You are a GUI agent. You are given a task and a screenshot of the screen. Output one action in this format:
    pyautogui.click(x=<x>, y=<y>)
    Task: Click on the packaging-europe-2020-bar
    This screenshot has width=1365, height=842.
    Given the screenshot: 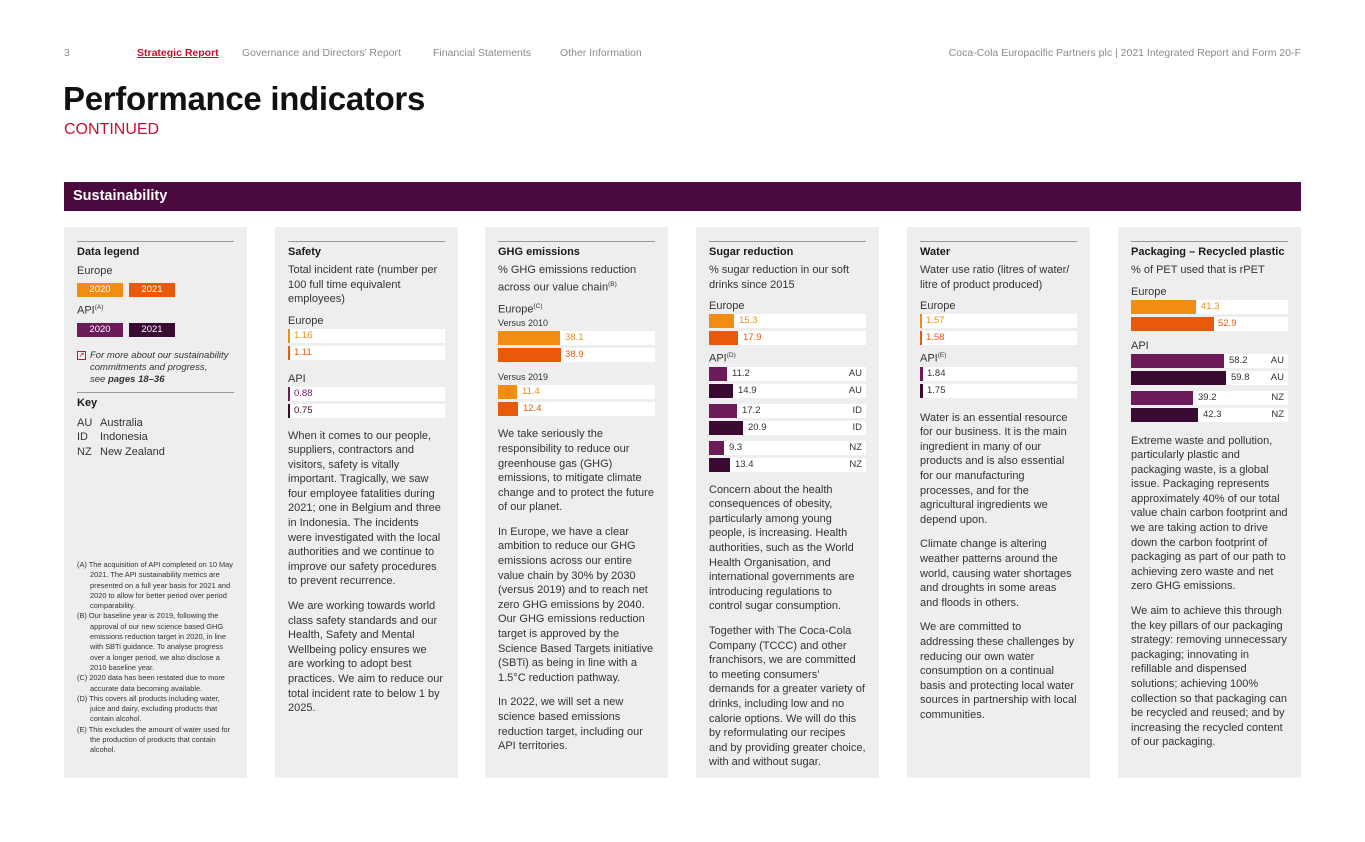 What is the action you would take?
    pyautogui.click(x=1163, y=306)
    